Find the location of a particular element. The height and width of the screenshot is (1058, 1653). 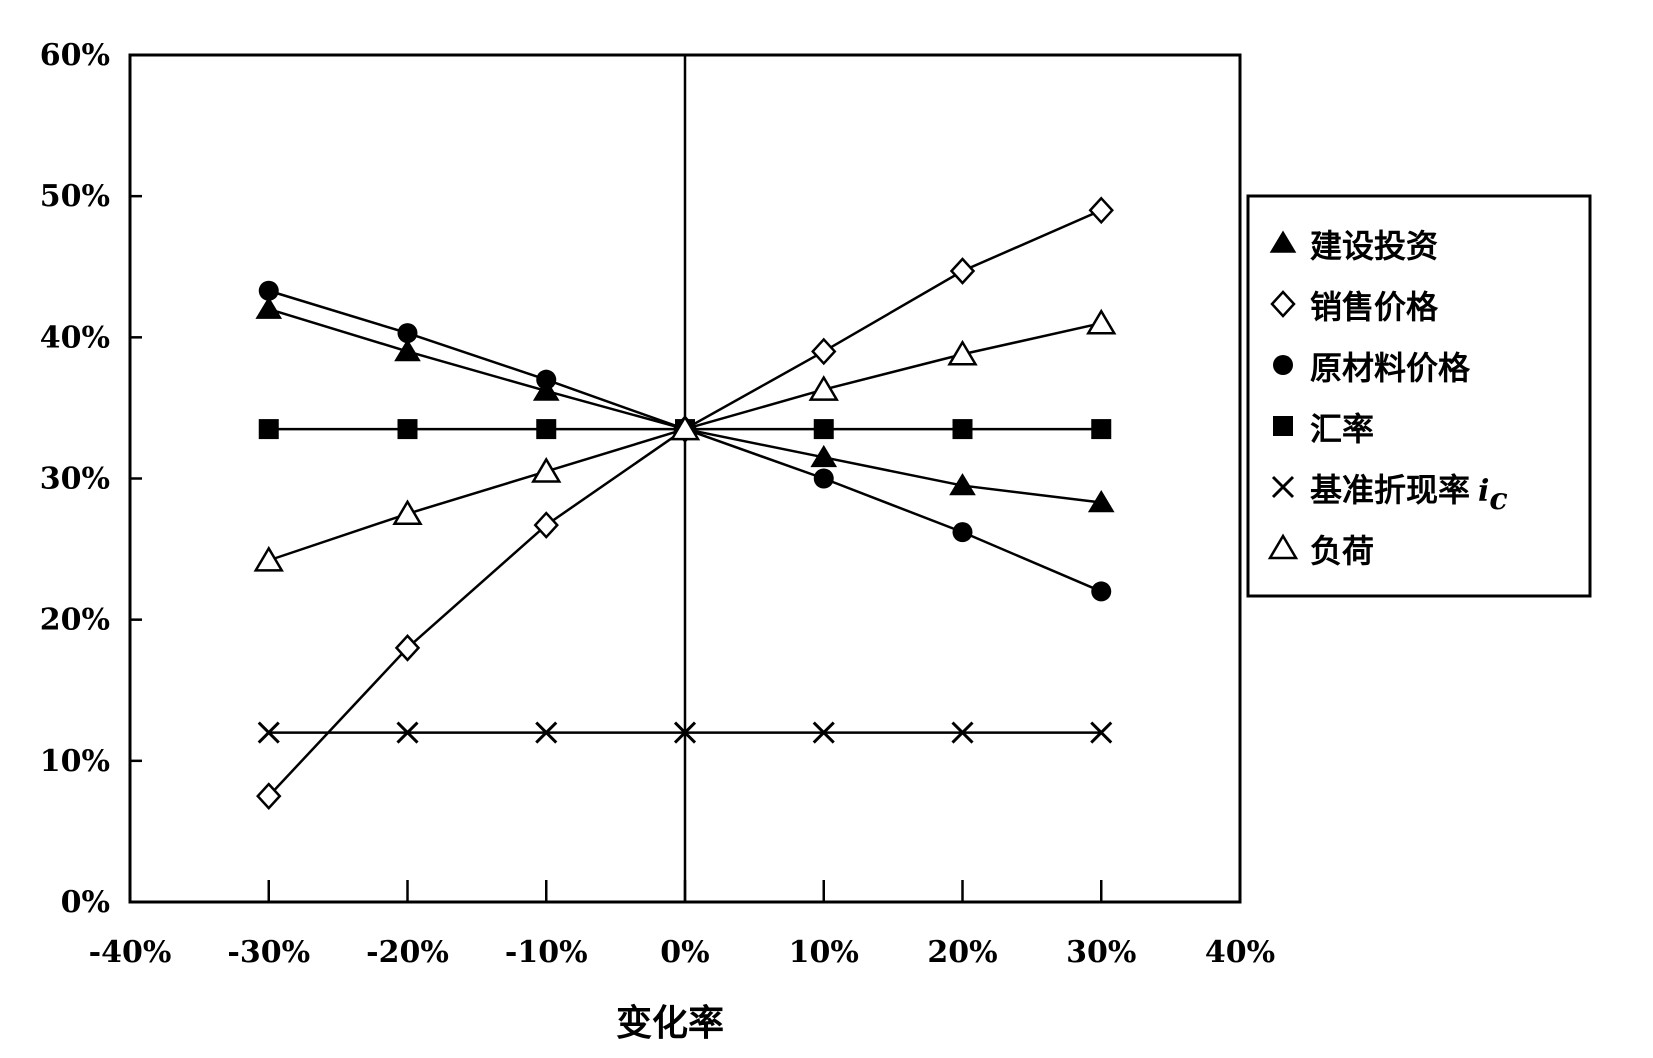

legend-item: 负荷 is located at coordinates (1320, 551).